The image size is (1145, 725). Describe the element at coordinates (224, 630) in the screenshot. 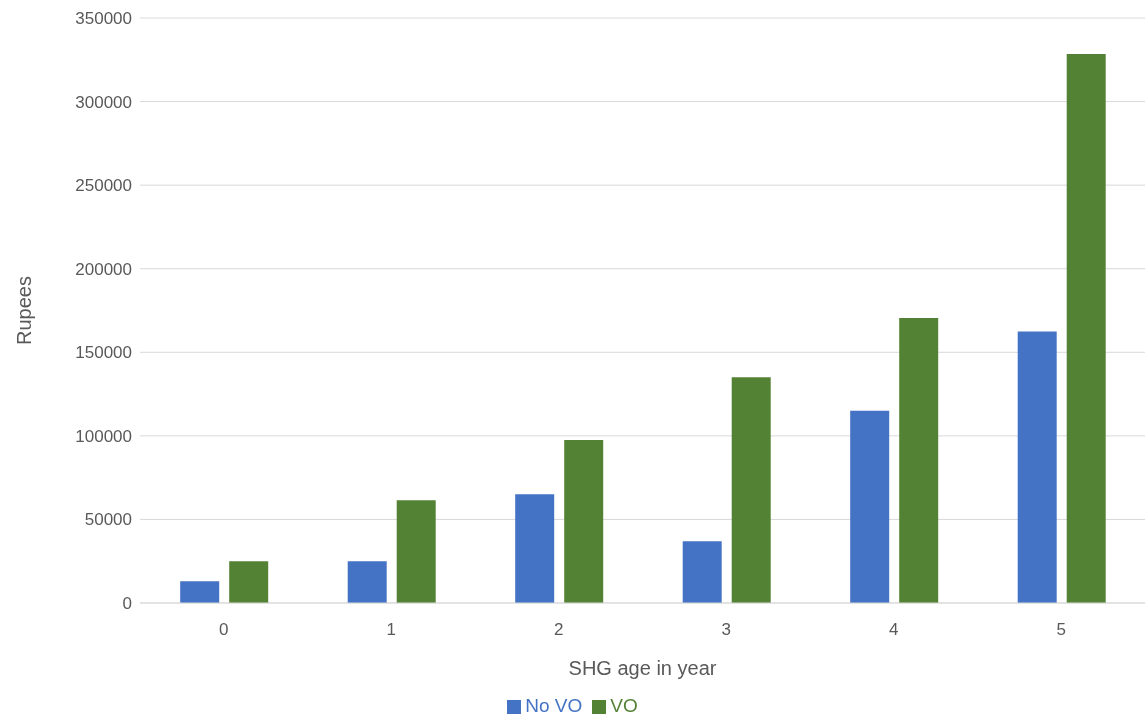

I see `x-tick-label: 0` at that location.